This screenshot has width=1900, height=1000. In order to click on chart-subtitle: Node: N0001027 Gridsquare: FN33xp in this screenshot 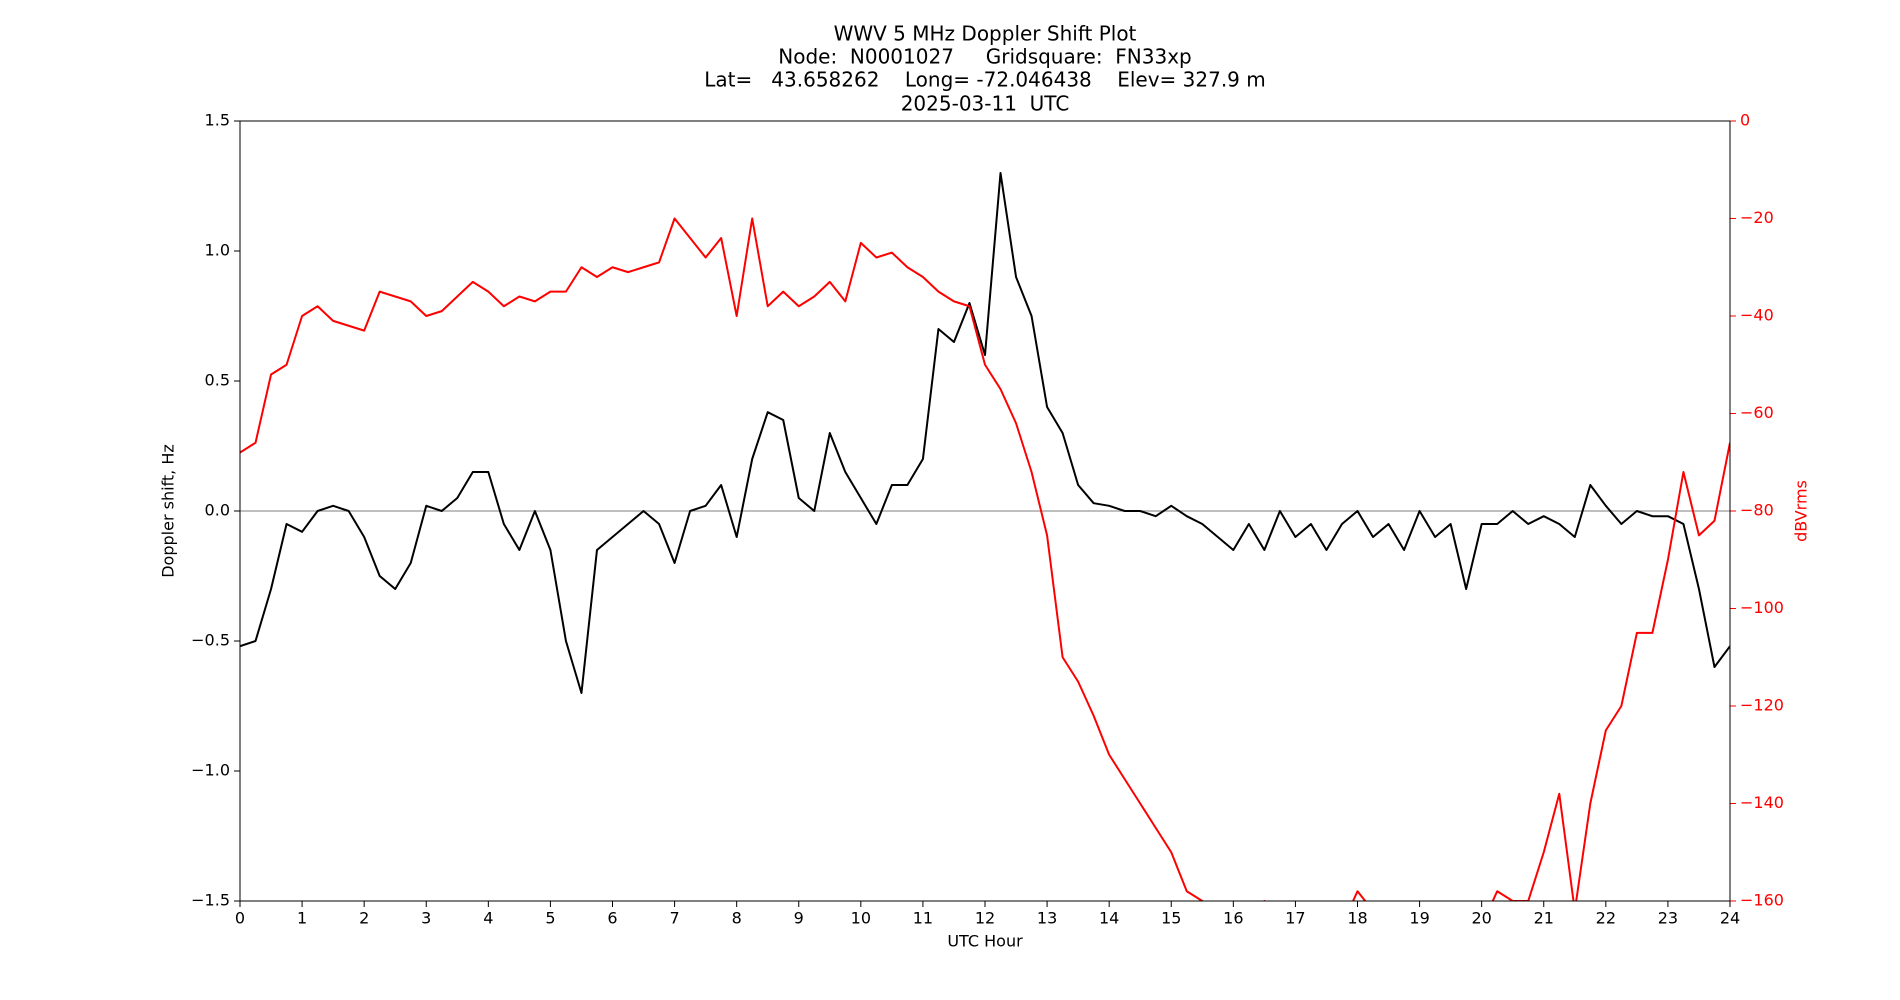, I will do `click(984, 57)`.